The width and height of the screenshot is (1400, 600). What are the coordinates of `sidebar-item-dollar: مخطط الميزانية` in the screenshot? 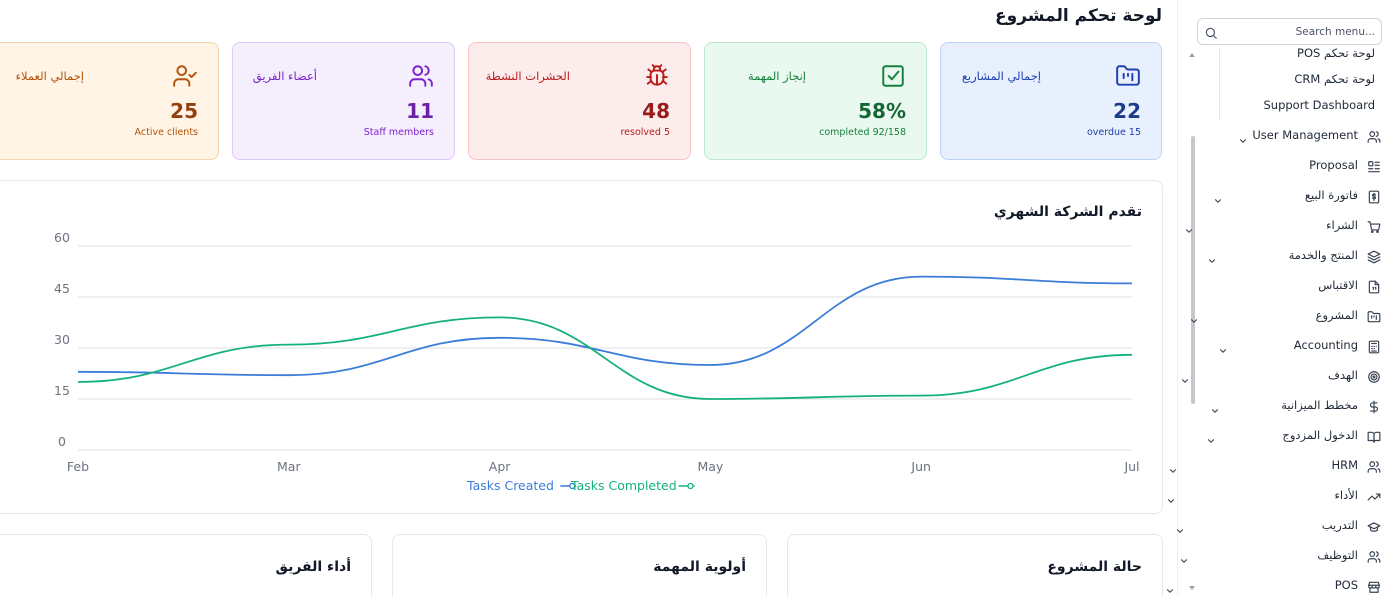 It's located at (1283, 406).